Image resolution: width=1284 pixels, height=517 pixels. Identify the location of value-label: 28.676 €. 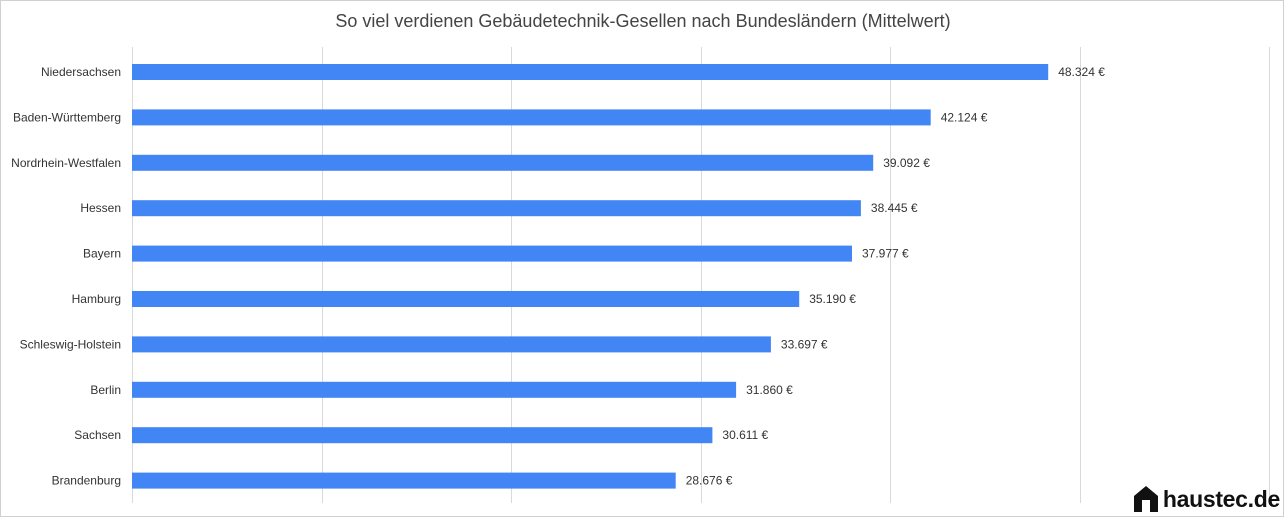
(709, 481).